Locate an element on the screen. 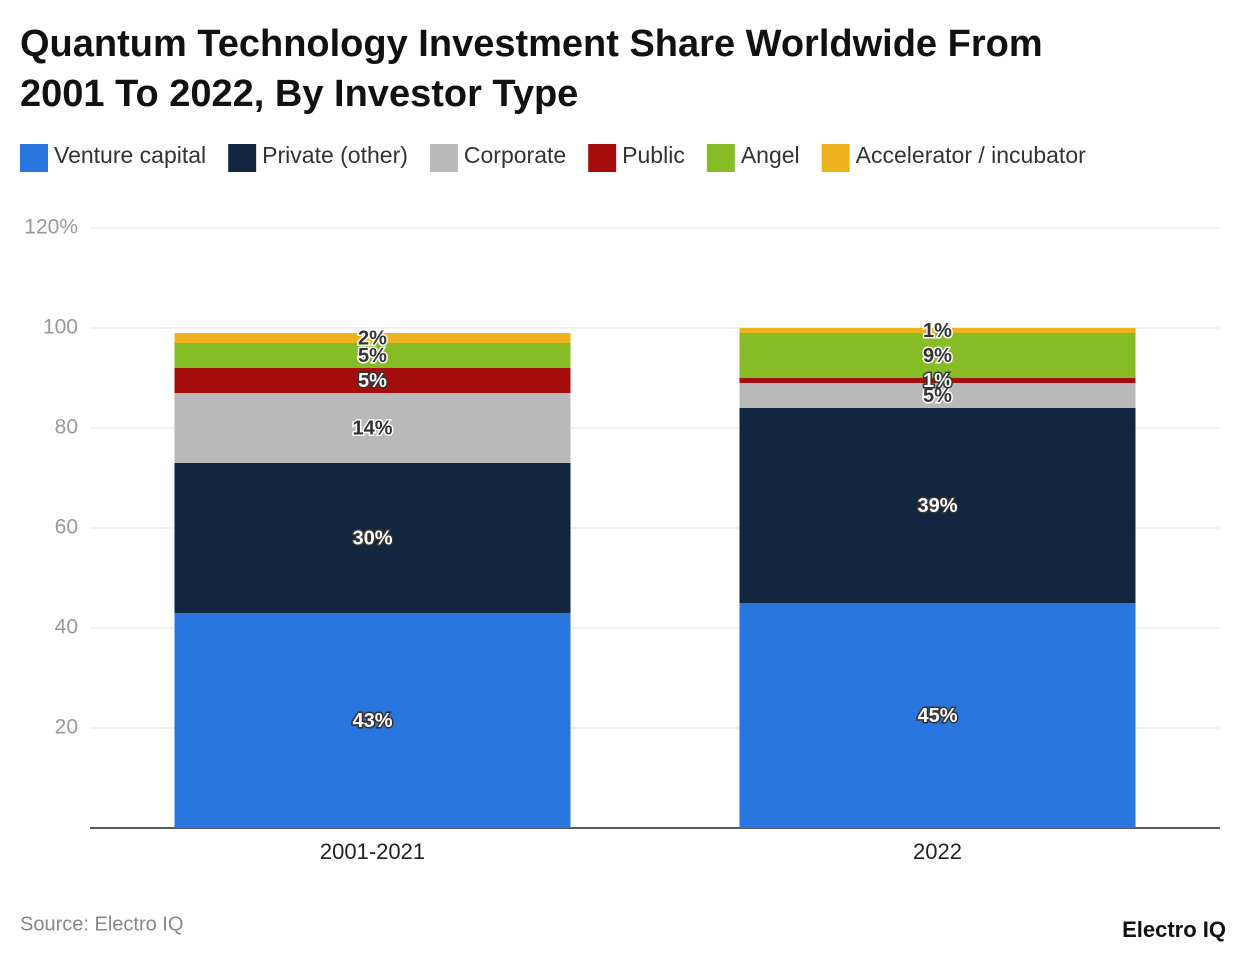 The image size is (1240, 965). value-label: 2% is located at coordinates (372, 338).